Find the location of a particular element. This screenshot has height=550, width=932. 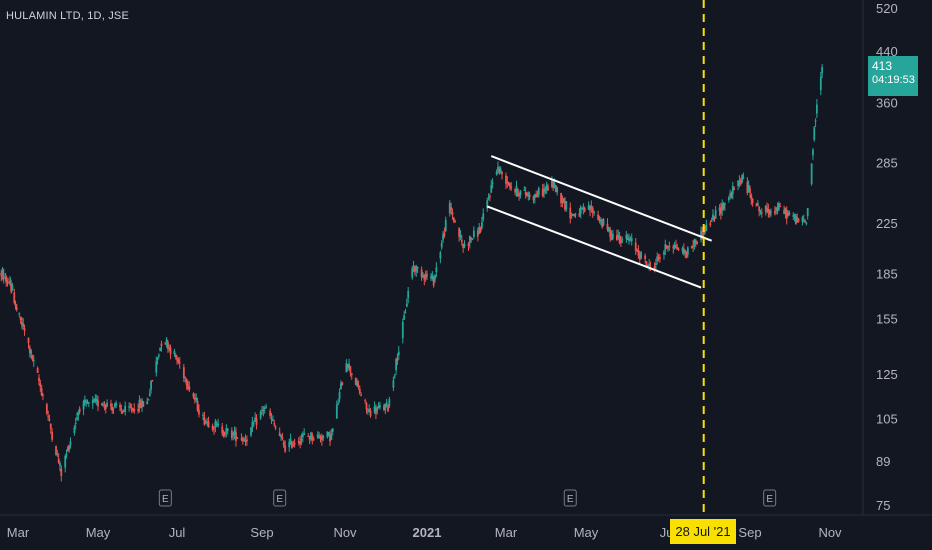

price-tick-label: 440 is located at coordinates (887, 51).